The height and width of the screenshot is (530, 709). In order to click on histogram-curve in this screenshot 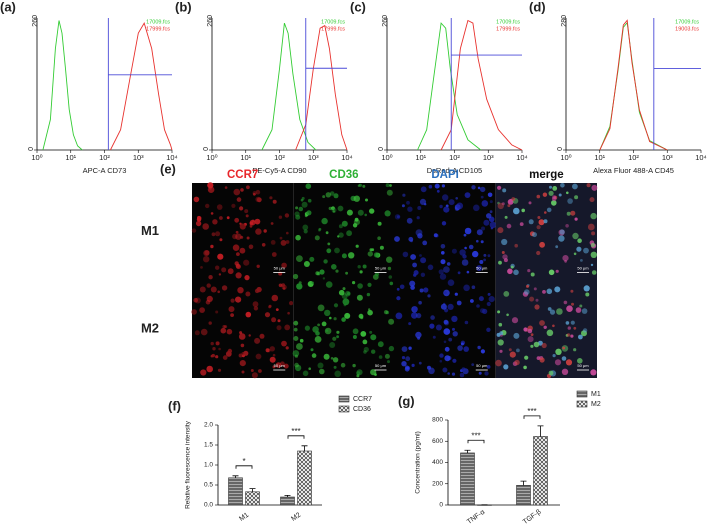, I will do `click(141, 86)`.